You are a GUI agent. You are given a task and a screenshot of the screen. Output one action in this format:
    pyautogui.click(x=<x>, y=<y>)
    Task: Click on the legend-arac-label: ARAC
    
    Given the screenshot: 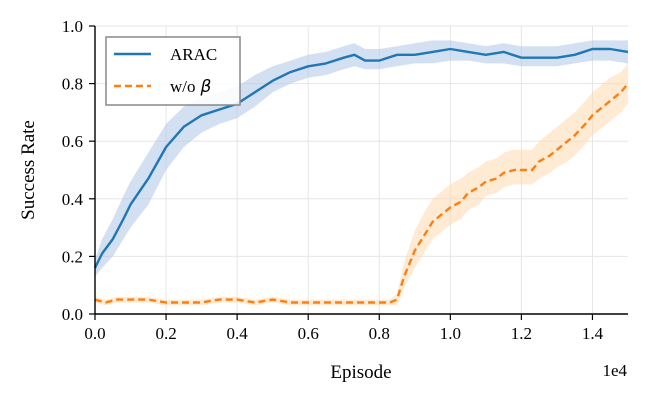 What is the action you would take?
    pyautogui.click(x=193, y=54)
    